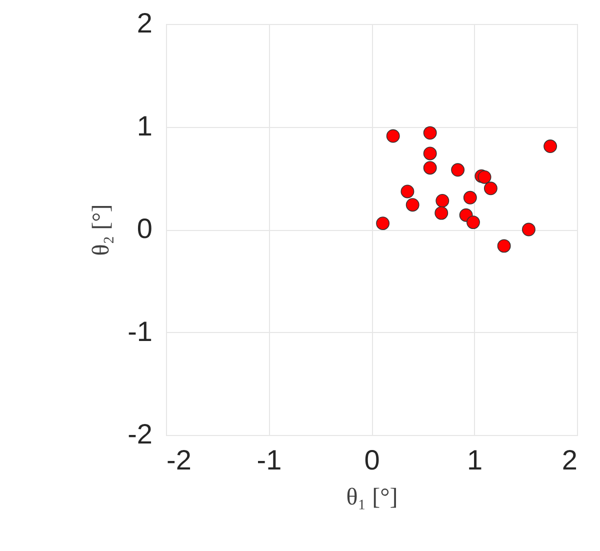 This screenshot has height=551, width=600. What do you see at coordinates (372, 497) in the screenshot?
I see `x-axis-title: θ₁ [°]` at bounding box center [372, 497].